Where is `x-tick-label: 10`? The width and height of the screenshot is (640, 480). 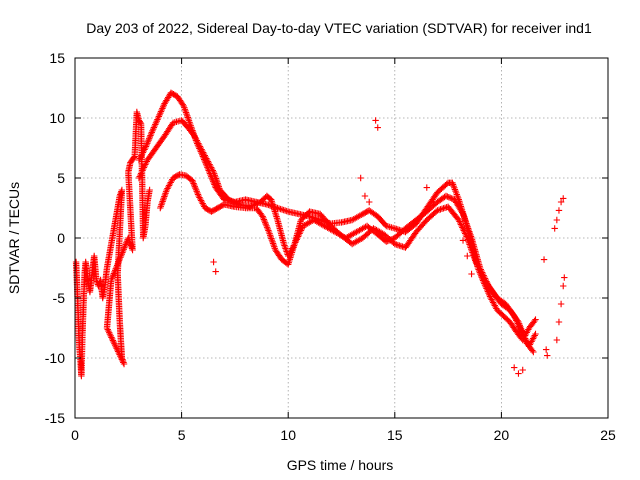
x-tick-label: 10 is located at coordinates (288, 435).